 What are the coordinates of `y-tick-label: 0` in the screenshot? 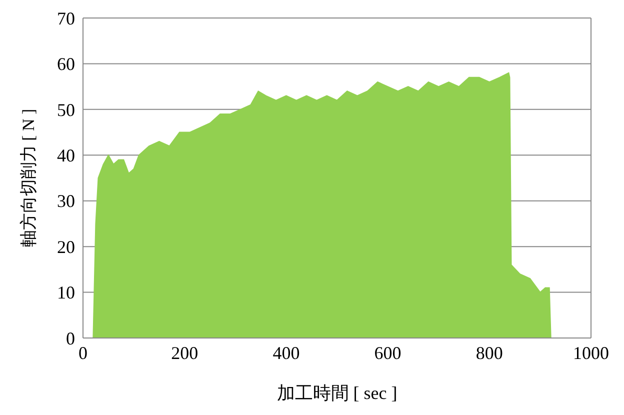 It's located at (70, 338).